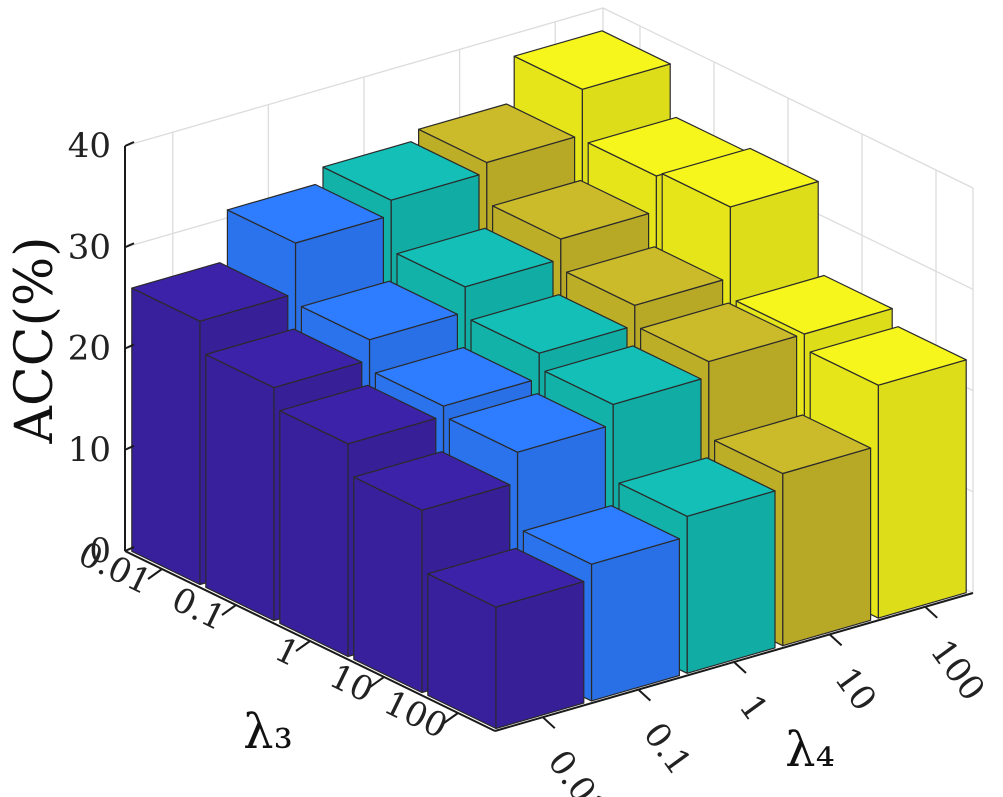 The height and width of the screenshot is (797, 1003). I want to click on x-tick-label-2: 1, so click(287, 652).